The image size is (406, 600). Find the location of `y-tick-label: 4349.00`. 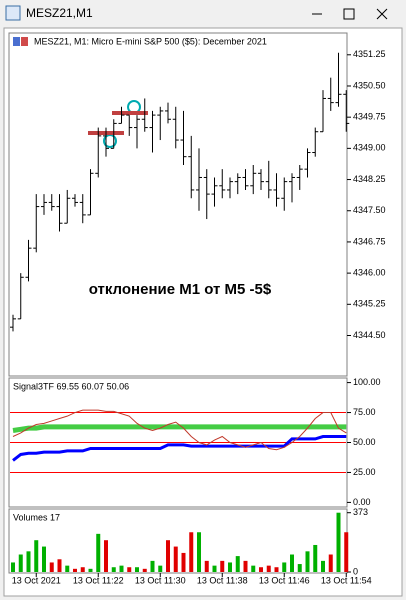

y-tick-label: 4349.00 is located at coordinates (369, 148).